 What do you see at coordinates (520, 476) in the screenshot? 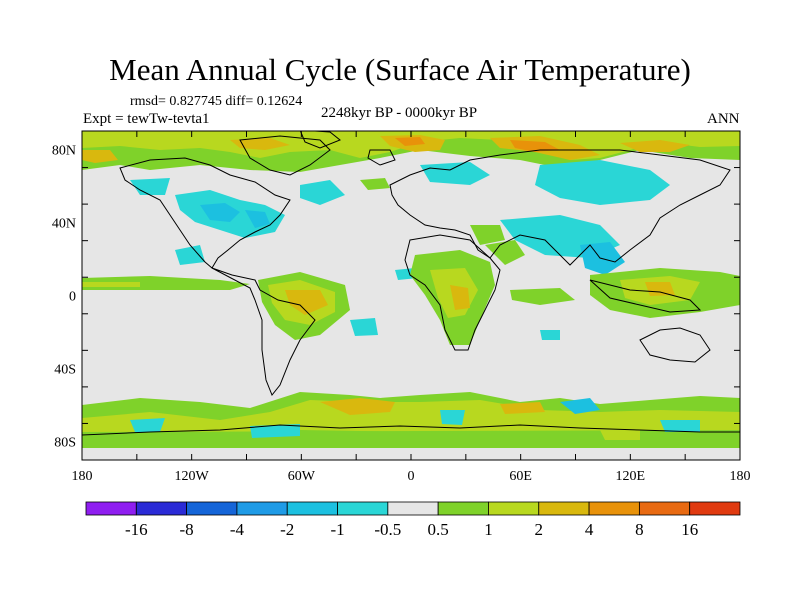
I see `lon-label: 60E` at bounding box center [520, 476].